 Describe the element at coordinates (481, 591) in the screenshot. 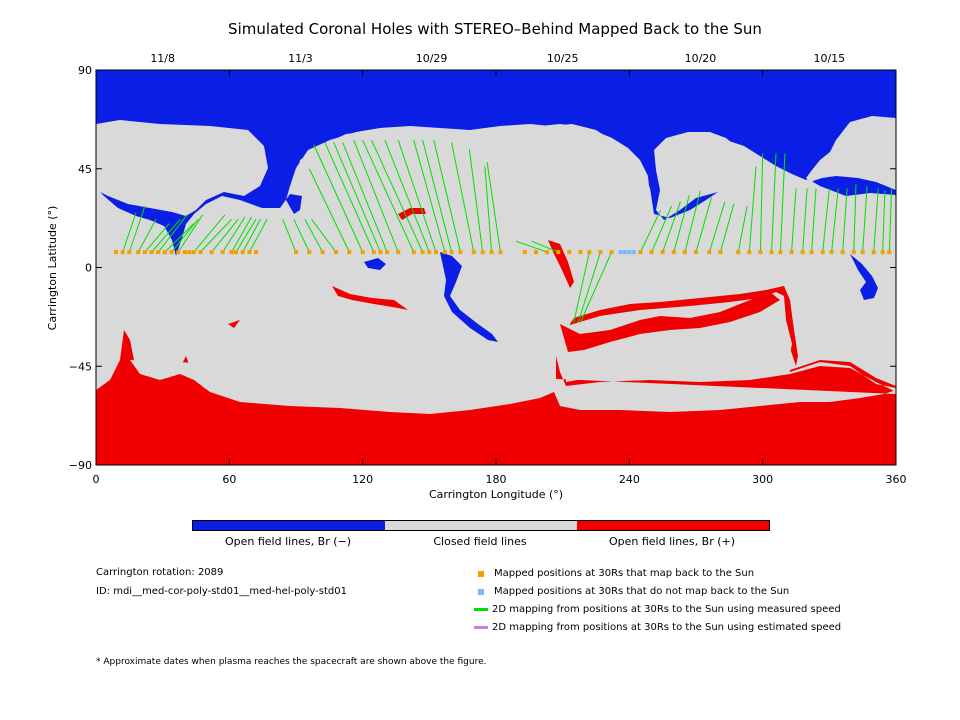

I see `legend-not-mapped-swatch` at that location.